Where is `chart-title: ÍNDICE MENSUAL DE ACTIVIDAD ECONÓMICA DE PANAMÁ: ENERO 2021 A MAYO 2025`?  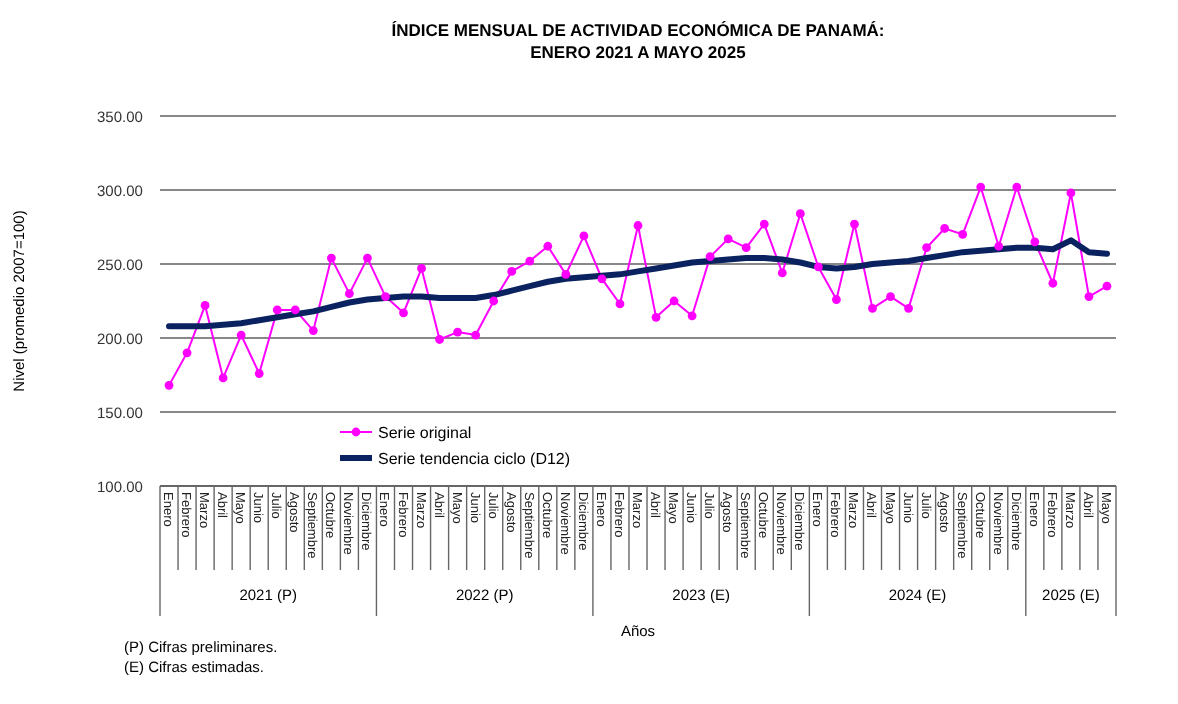
chart-title: ÍNDICE MENSUAL DE ACTIVIDAD ECONÓMICA DE PANAMÁ: ENERO 2021 A MAYO 2025 is located at coordinates (638, 41).